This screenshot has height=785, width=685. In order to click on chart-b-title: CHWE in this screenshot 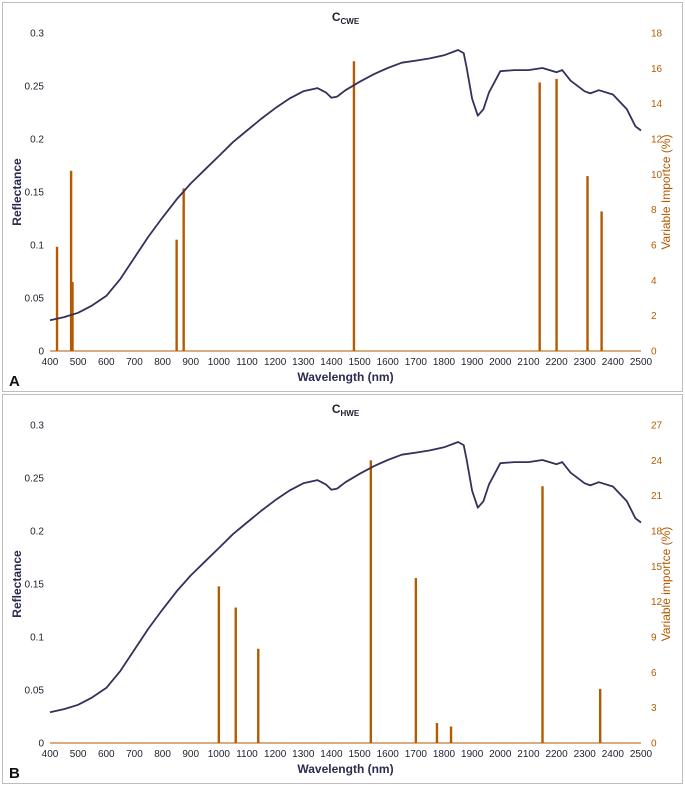, I will do `click(346, 410)`.